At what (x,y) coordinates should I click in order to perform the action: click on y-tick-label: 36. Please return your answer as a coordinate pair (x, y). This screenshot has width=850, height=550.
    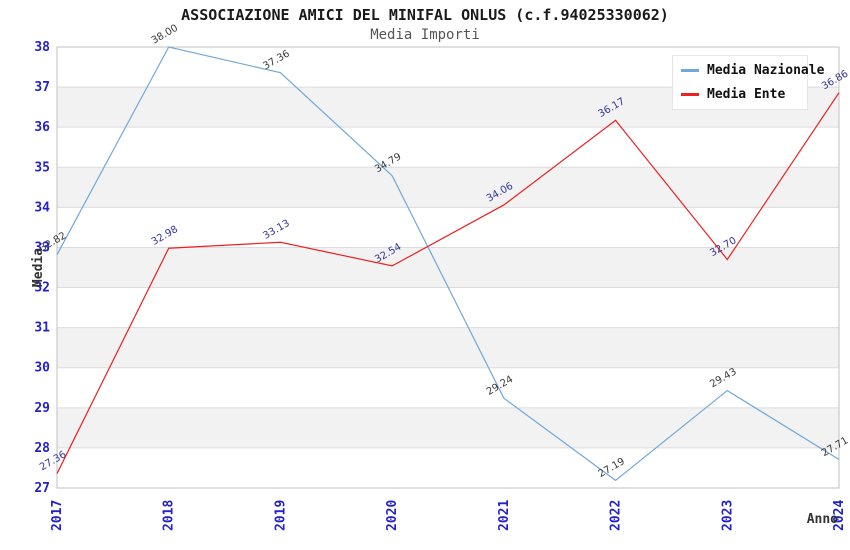
    Looking at the image, I should click on (42, 127).